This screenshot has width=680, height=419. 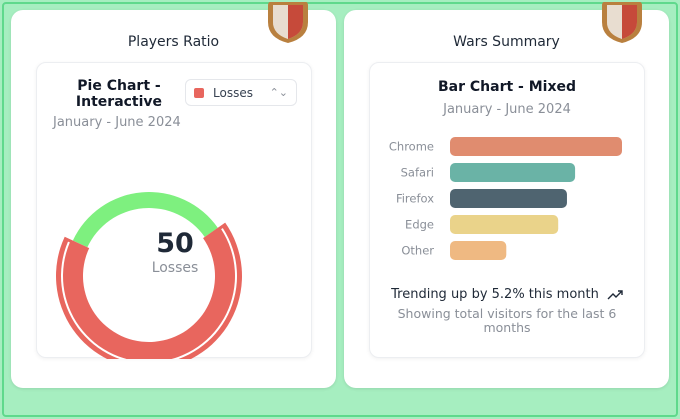 What do you see at coordinates (173, 42) in the screenshot?
I see `players-card-title: Players Ratio` at bounding box center [173, 42].